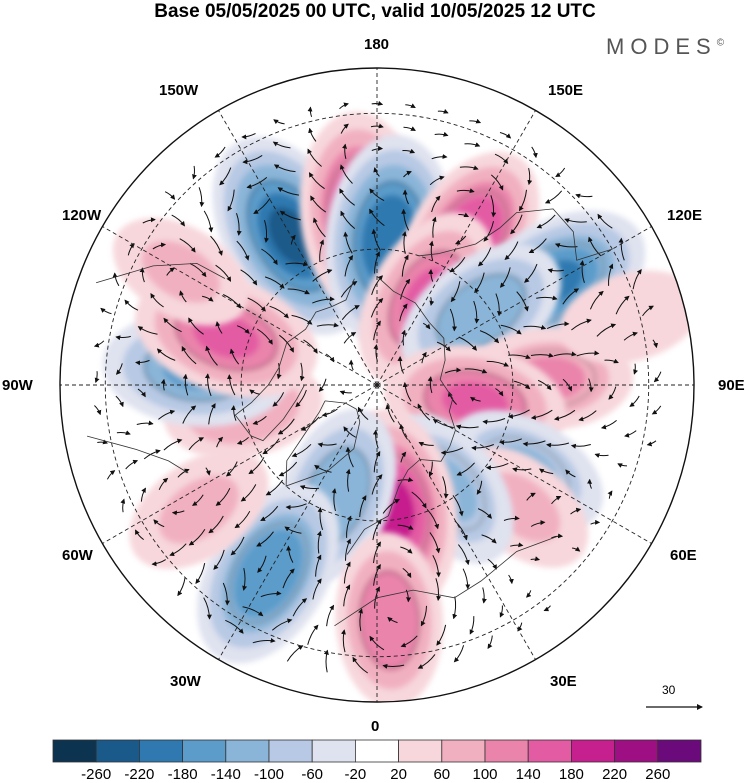 The width and height of the screenshot is (750, 783). What do you see at coordinates (82, 215) in the screenshot?
I see `lon-label-120w: 120W` at bounding box center [82, 215].